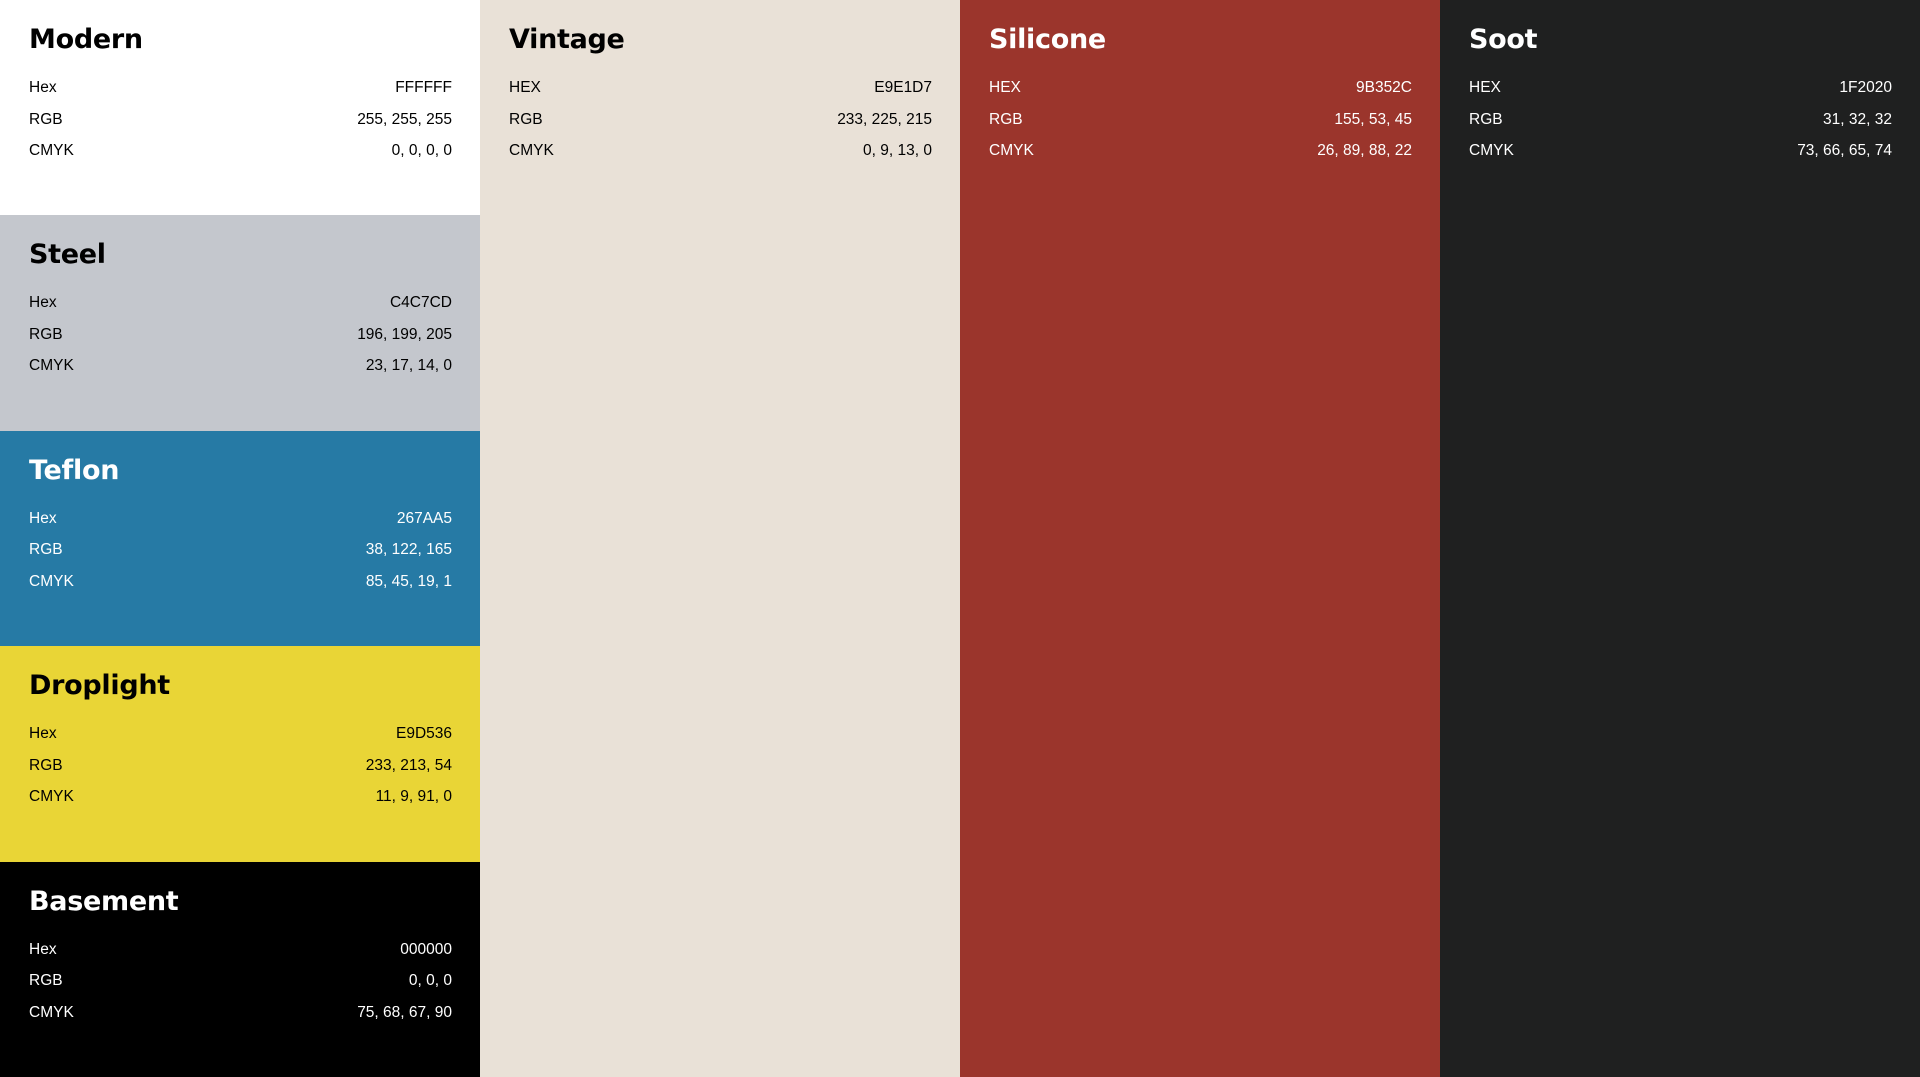 The width and height of the screenshot is (1920, 1077). Describe the element at coordinates (1047, 39) in the screenshot. I see `swatch-title: Silicone` at that location.